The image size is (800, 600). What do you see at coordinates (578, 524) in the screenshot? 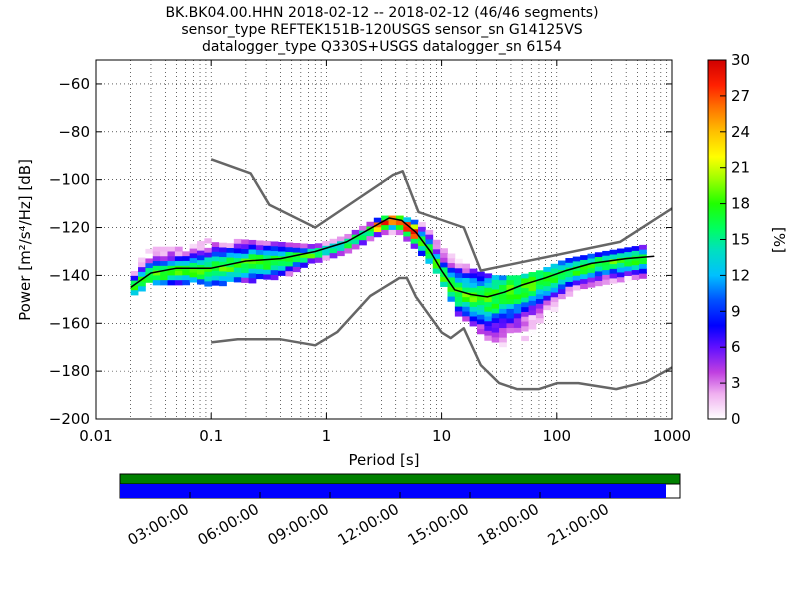
I see `timeline-tick-label: 21:00:00` at bounding box center [578, 524].